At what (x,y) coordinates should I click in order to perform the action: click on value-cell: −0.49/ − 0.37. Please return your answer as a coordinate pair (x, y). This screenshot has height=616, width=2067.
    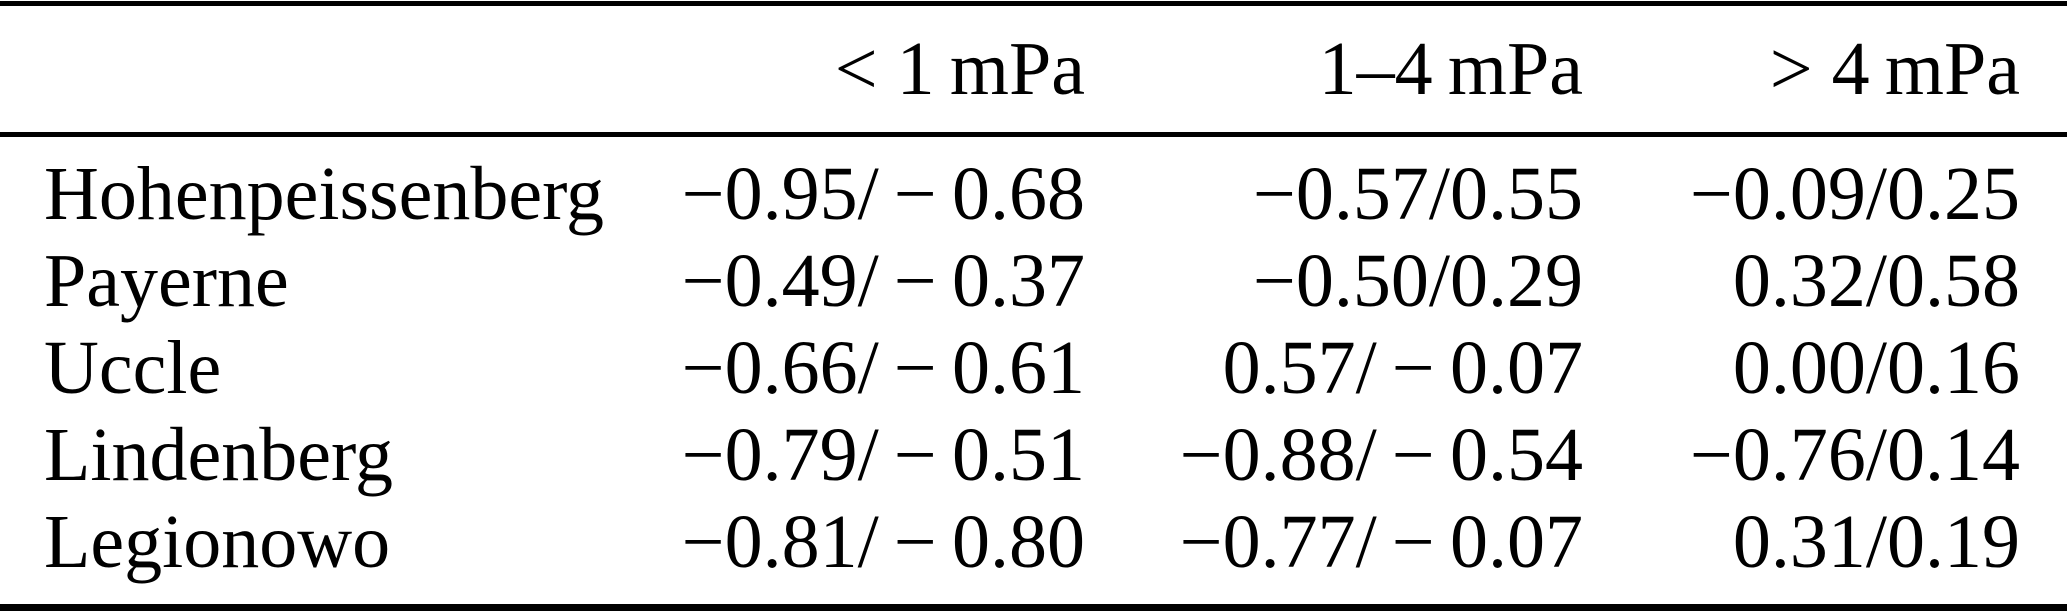
    Looking at the image, I should click on (883, 280).